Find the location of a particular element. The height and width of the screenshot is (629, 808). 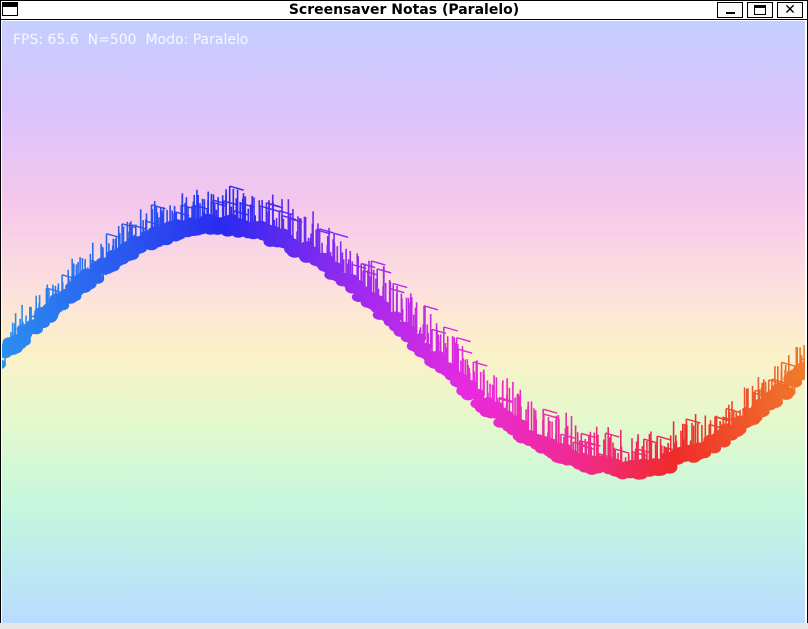

maximize-button is located at coordinates (760, 10).